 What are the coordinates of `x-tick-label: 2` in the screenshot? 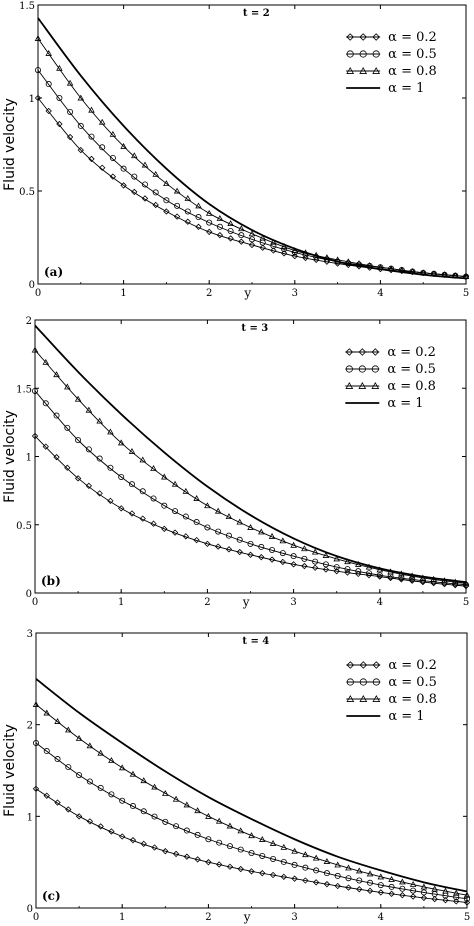 It's located at (208, 917).